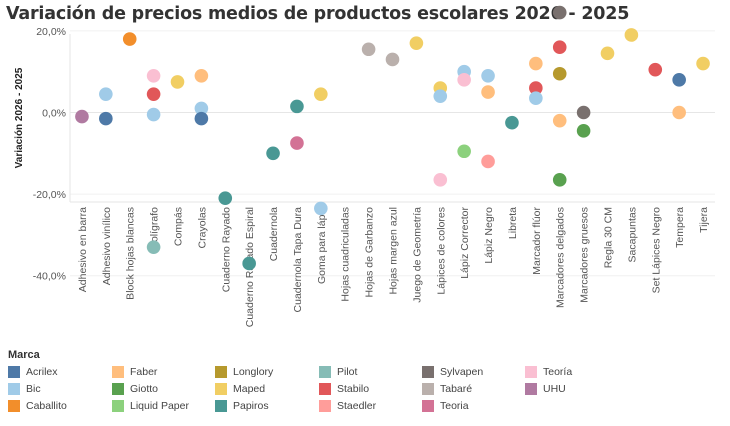 Image resolution: width=730 pixels, height=426 pixels. Describe the element at coordinates (656, 250) in the screenshot. I see `x-category-label: Set Lápices Negro` at that location.